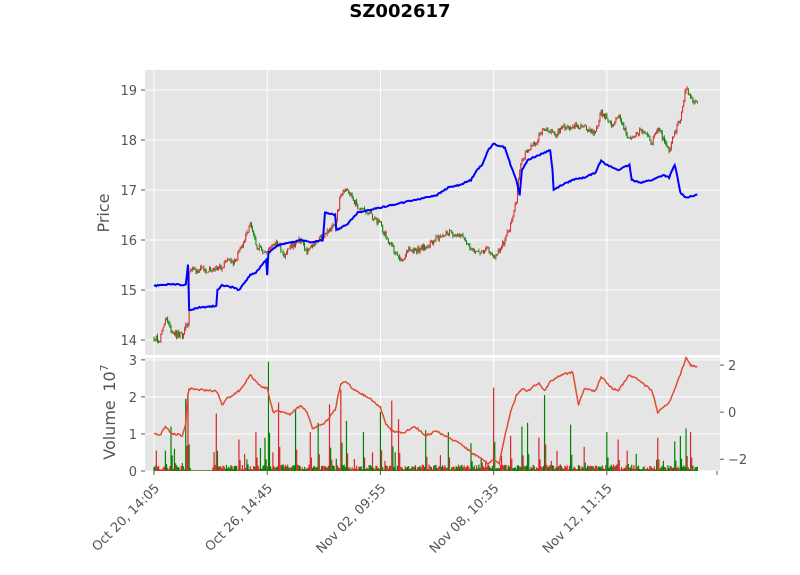 The height and width of the screenshot is (575, 800). Describe the element at coordinates (352, 519) in the screenshot. I see `x-tick-label: Nov 02, 09:55` at that location.